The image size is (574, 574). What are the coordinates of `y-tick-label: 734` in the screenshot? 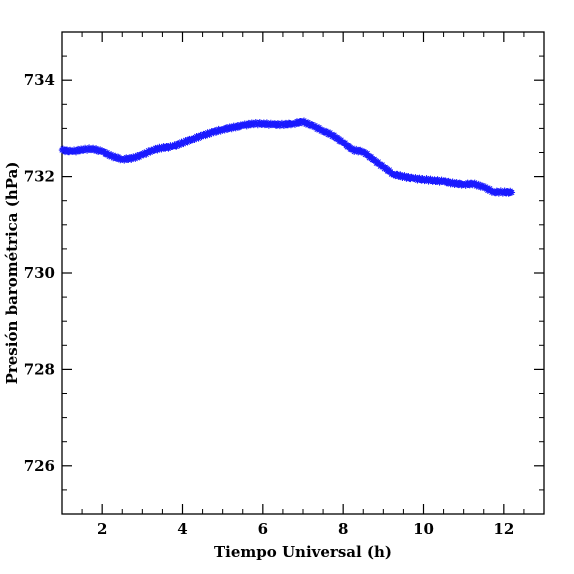 It's located at (39, 80).